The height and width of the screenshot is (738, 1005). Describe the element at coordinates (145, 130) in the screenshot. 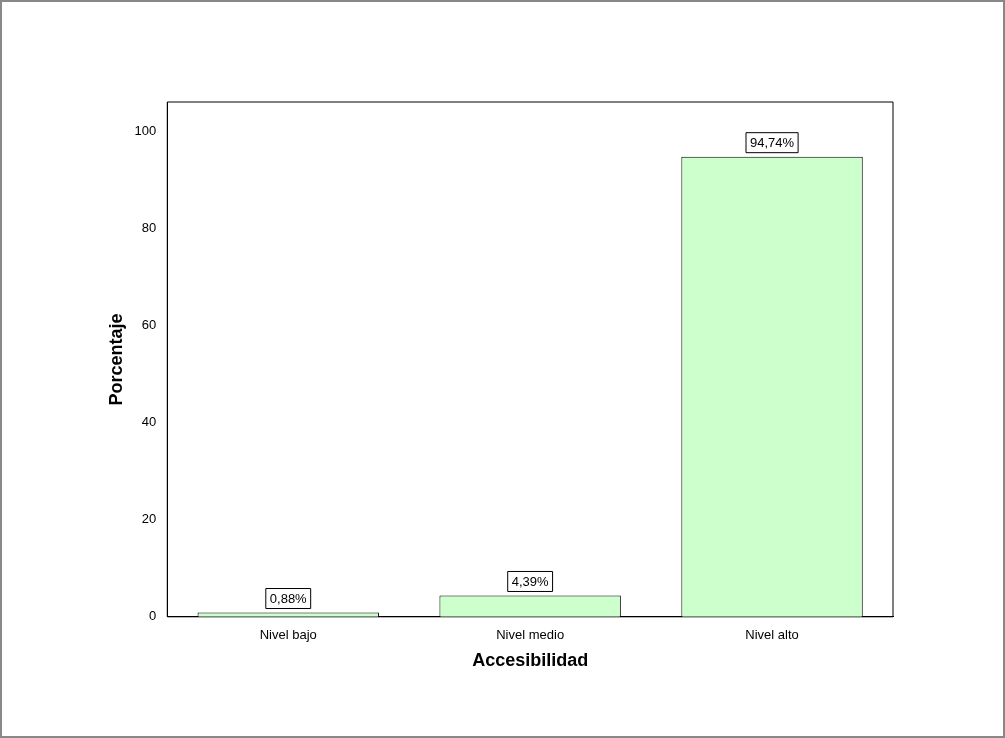

I see `y-tick-label: 100` at that location.